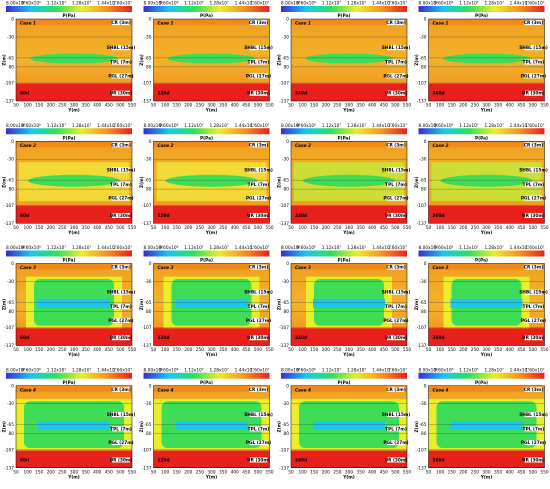 The width and height of the screenshot is (550, 489). Describe the element at coordinates (349, 180) in the screenshot. I see `plume` at that location.